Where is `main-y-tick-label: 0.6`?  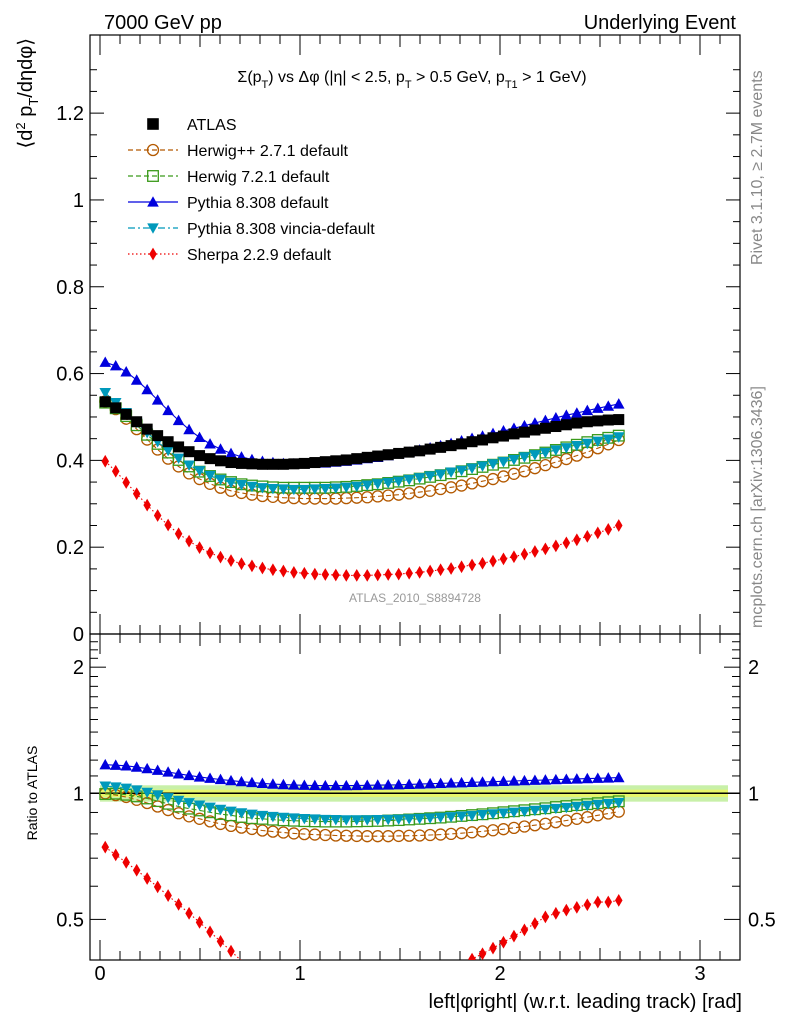
main-y-tick-label: 0.6 is located at coordinates (70, 375).